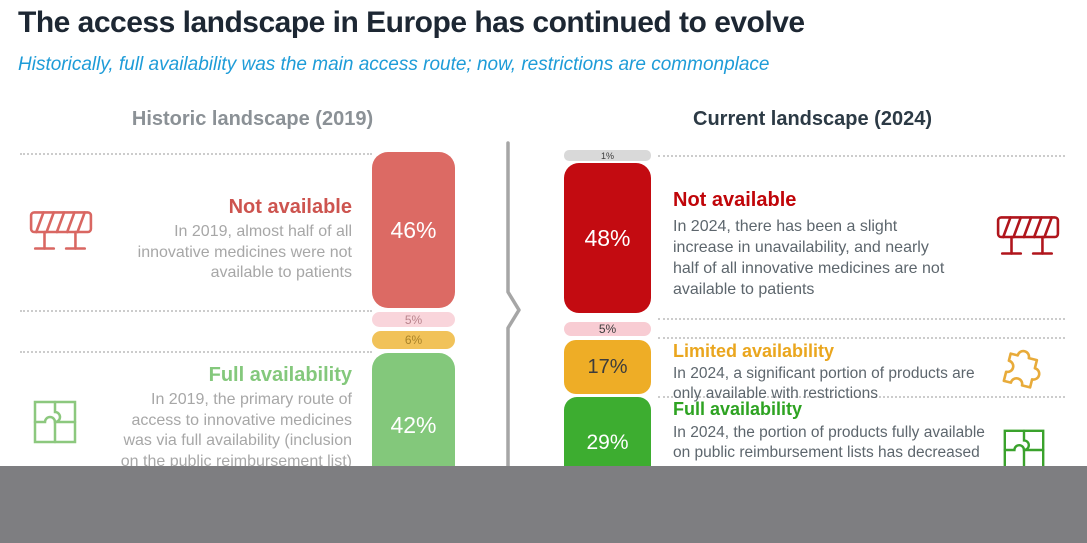 This screenshot has width=1087, height=543. What do you see at coordinates (861, 319) in the screenshot?
I see `current-divider-mid1` at bounding box center [861, 319].